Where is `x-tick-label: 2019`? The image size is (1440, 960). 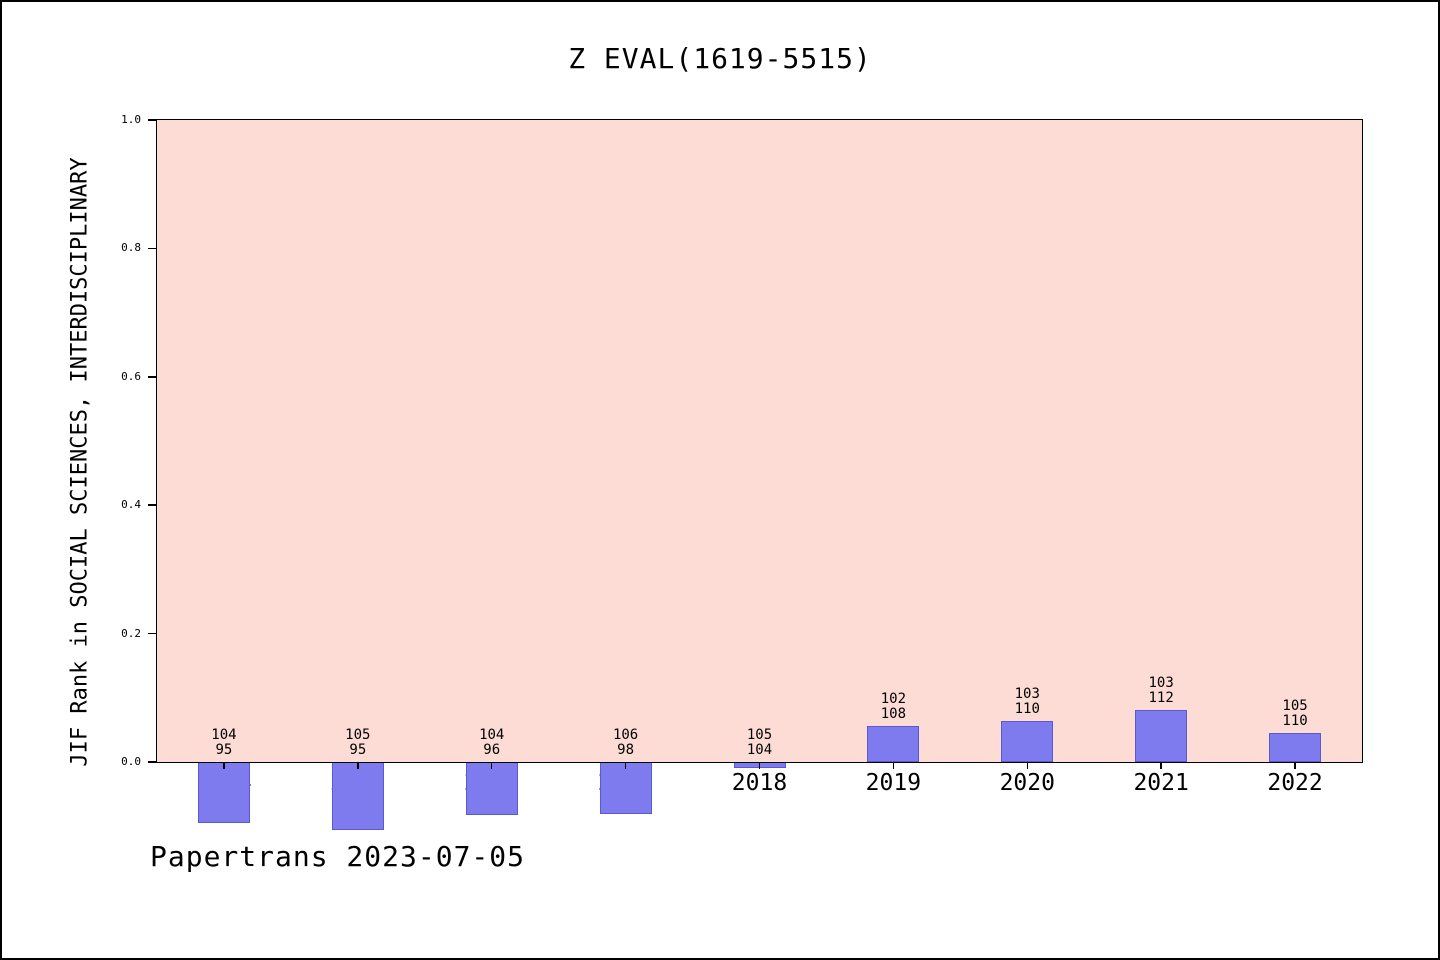 x-tick-label: 2019 is located at coordinates (893, 783).